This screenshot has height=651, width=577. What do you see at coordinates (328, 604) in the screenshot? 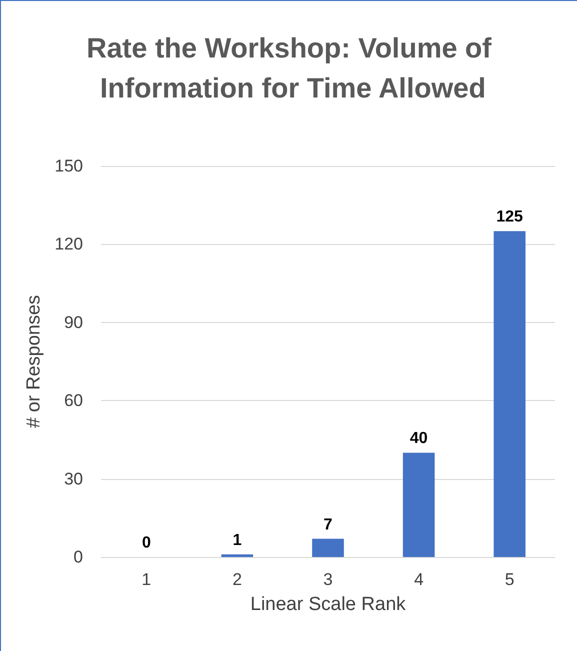
I see `x-axis-title: Linear Scale Rank` at bounding box center [328, 604].